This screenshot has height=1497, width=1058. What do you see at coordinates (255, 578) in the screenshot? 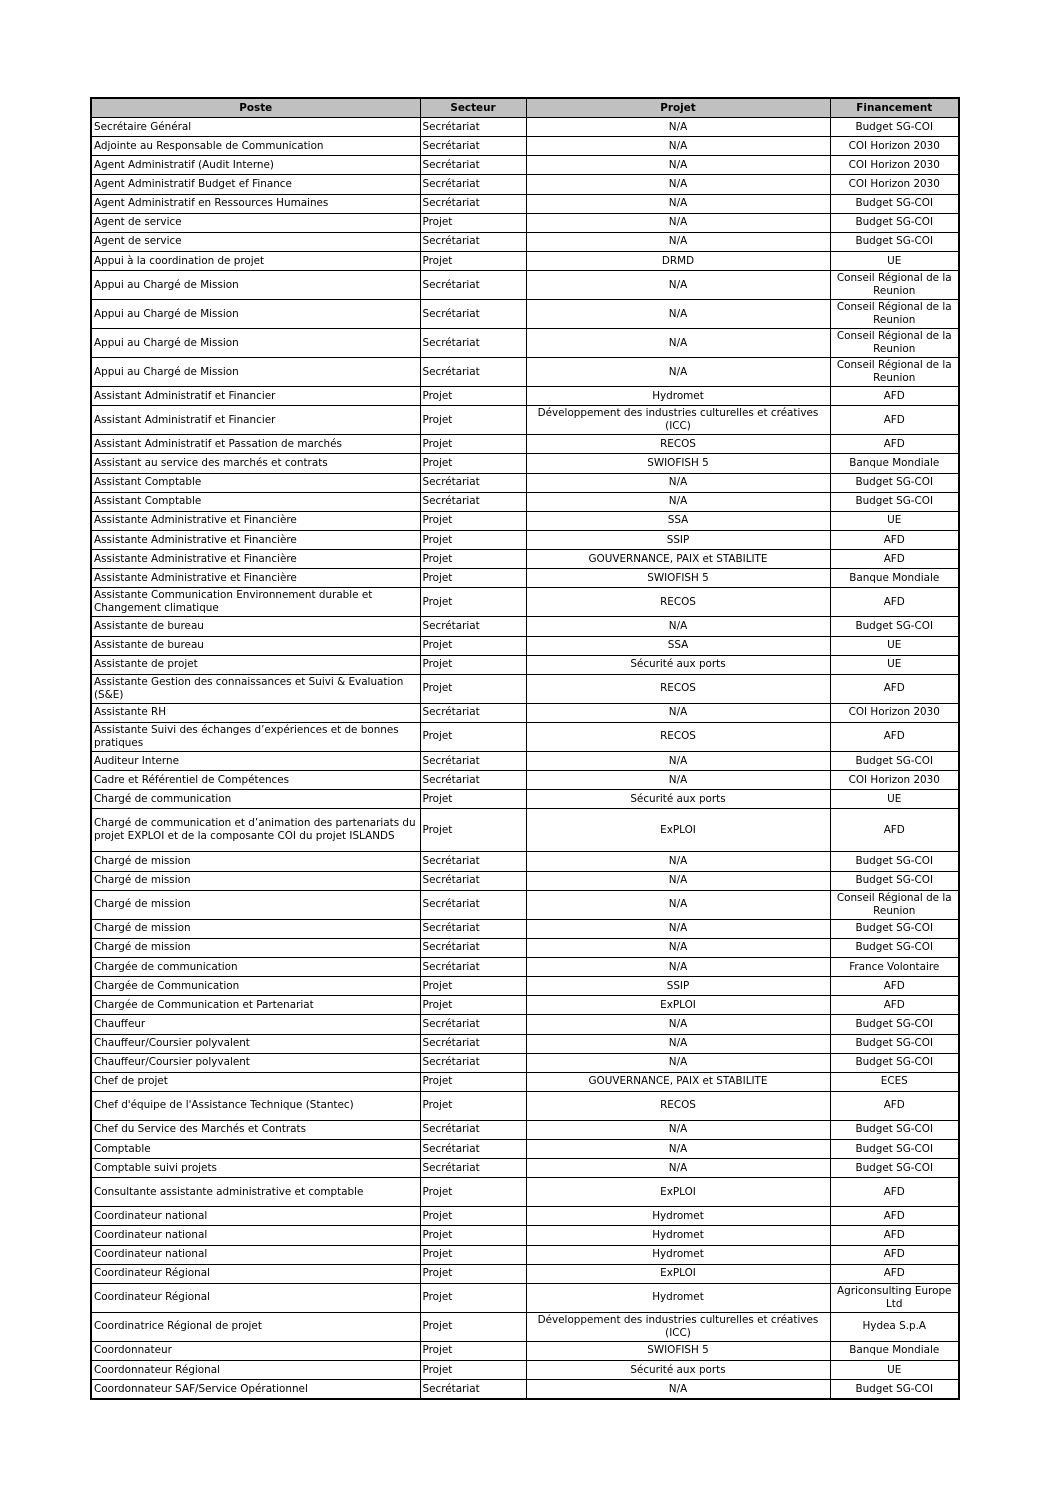
I see `cell-poste: Assistante Administrative et Financière` at bounding box center [255, 578].